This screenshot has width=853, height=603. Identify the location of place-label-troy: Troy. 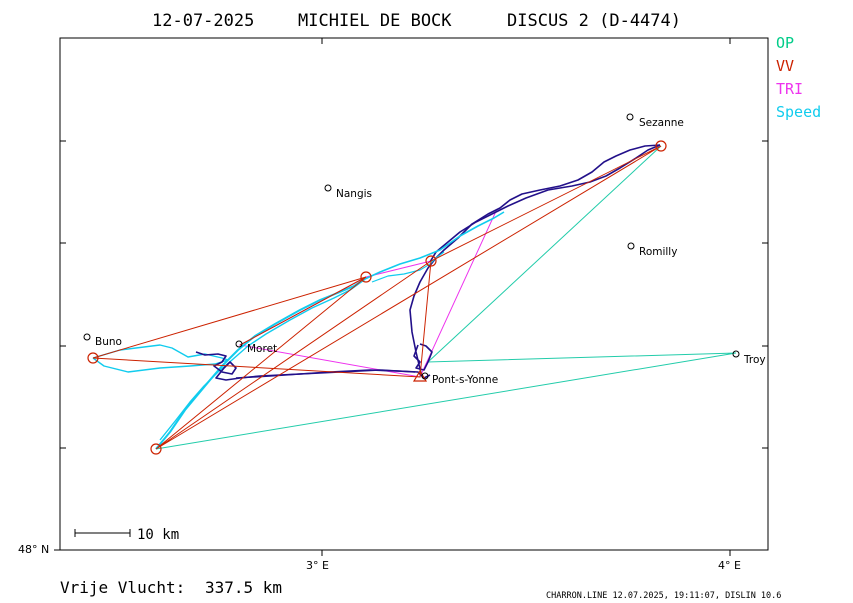
(754, 360).